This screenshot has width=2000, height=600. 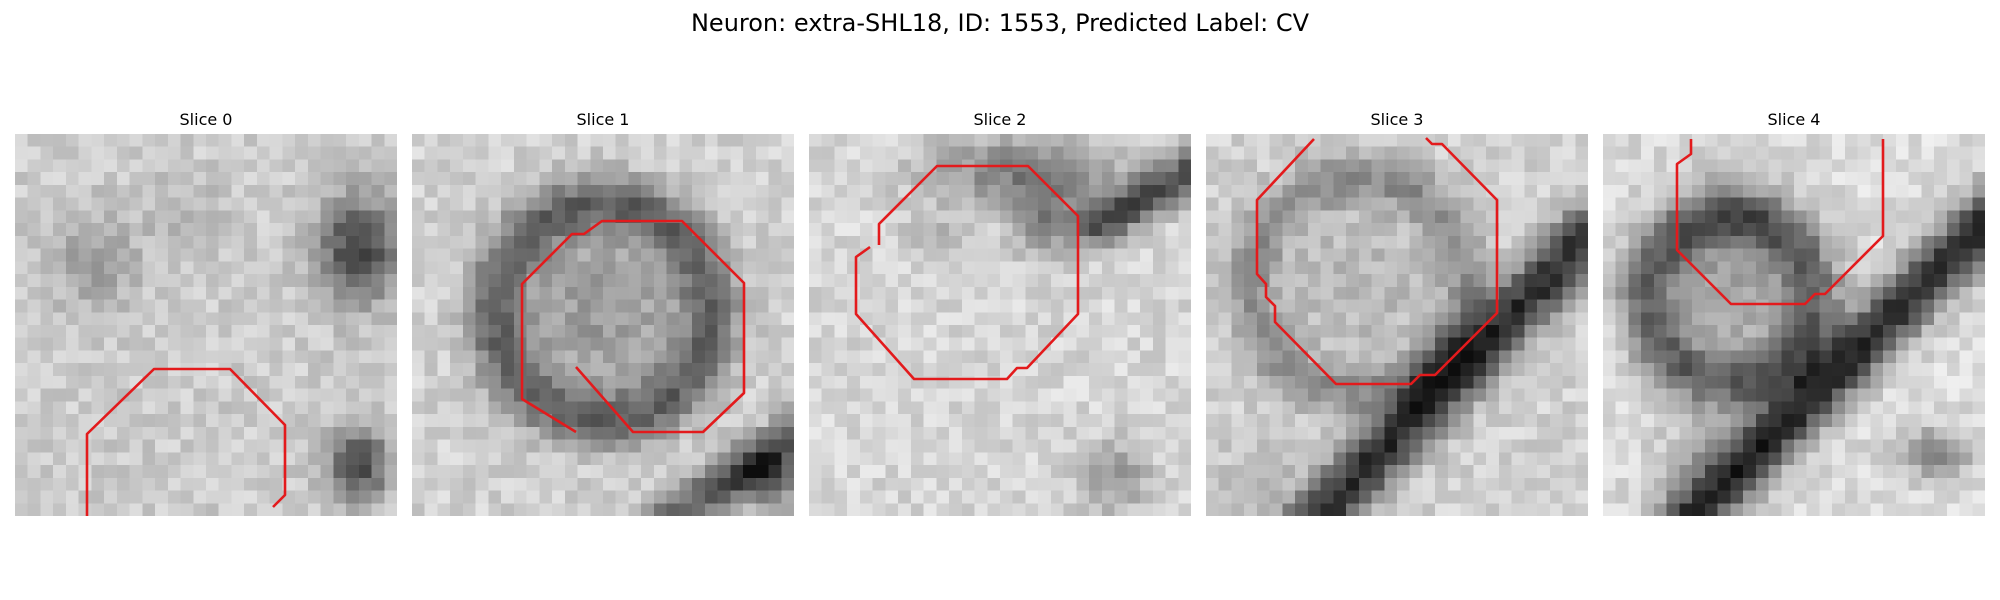 I want to click on slice-panel-3: Slice 3, so click(x=1397, y=313).